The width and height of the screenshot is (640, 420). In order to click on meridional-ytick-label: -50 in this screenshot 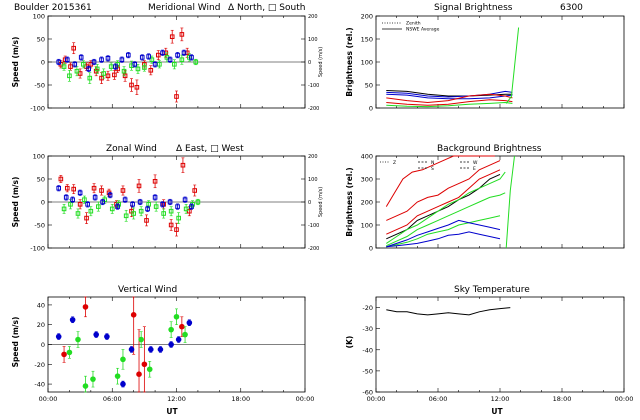, I will do `click(39, 86)`.